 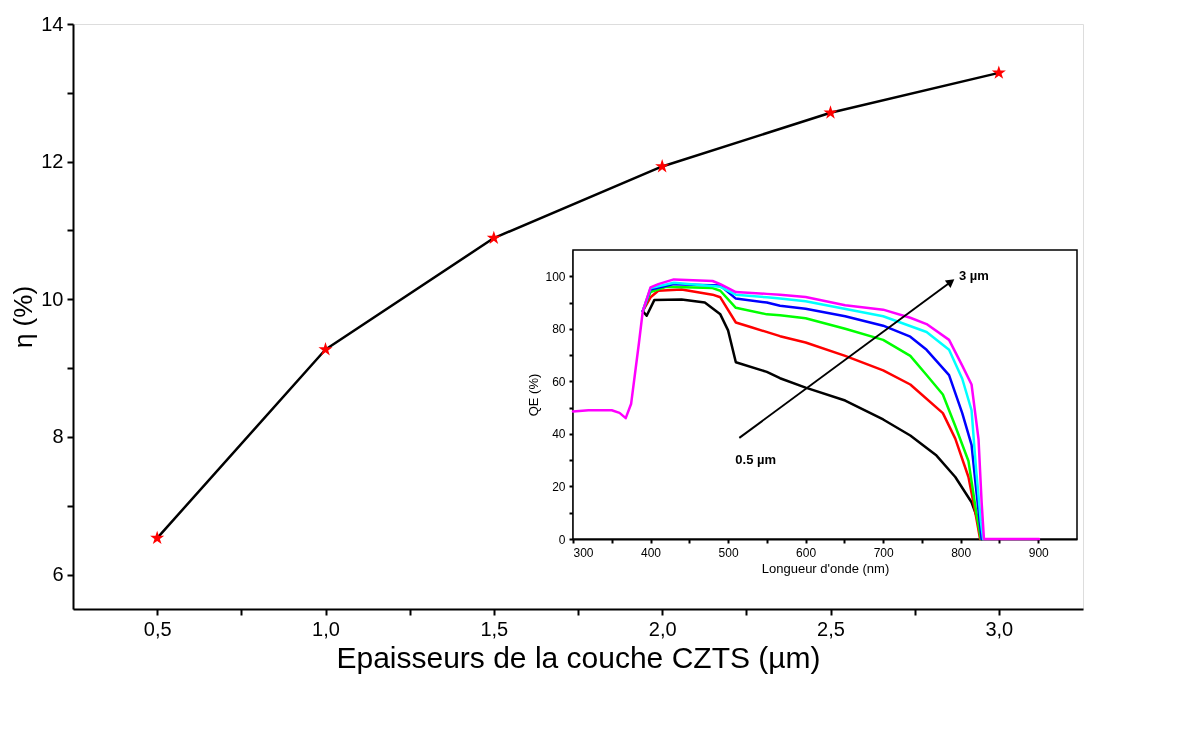 I want to click on x-tick-label: 700, so click(x=883, y=552).